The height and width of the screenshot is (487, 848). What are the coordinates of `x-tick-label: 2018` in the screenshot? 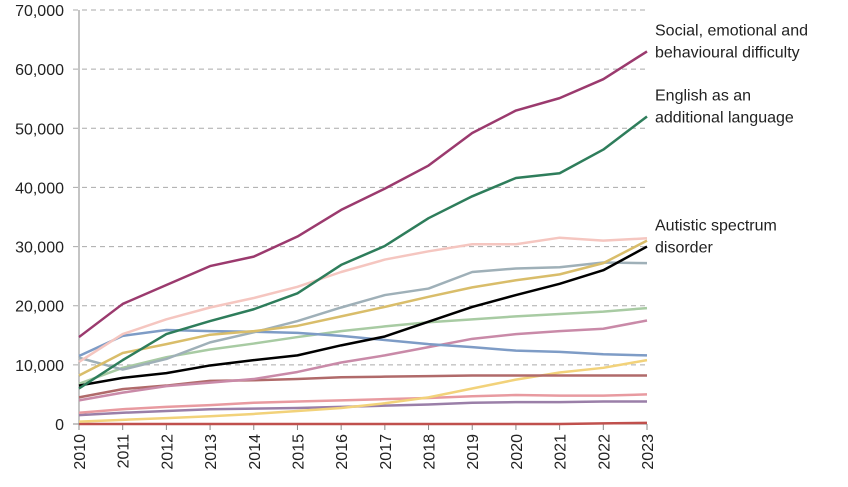 It's located at (430, 452).